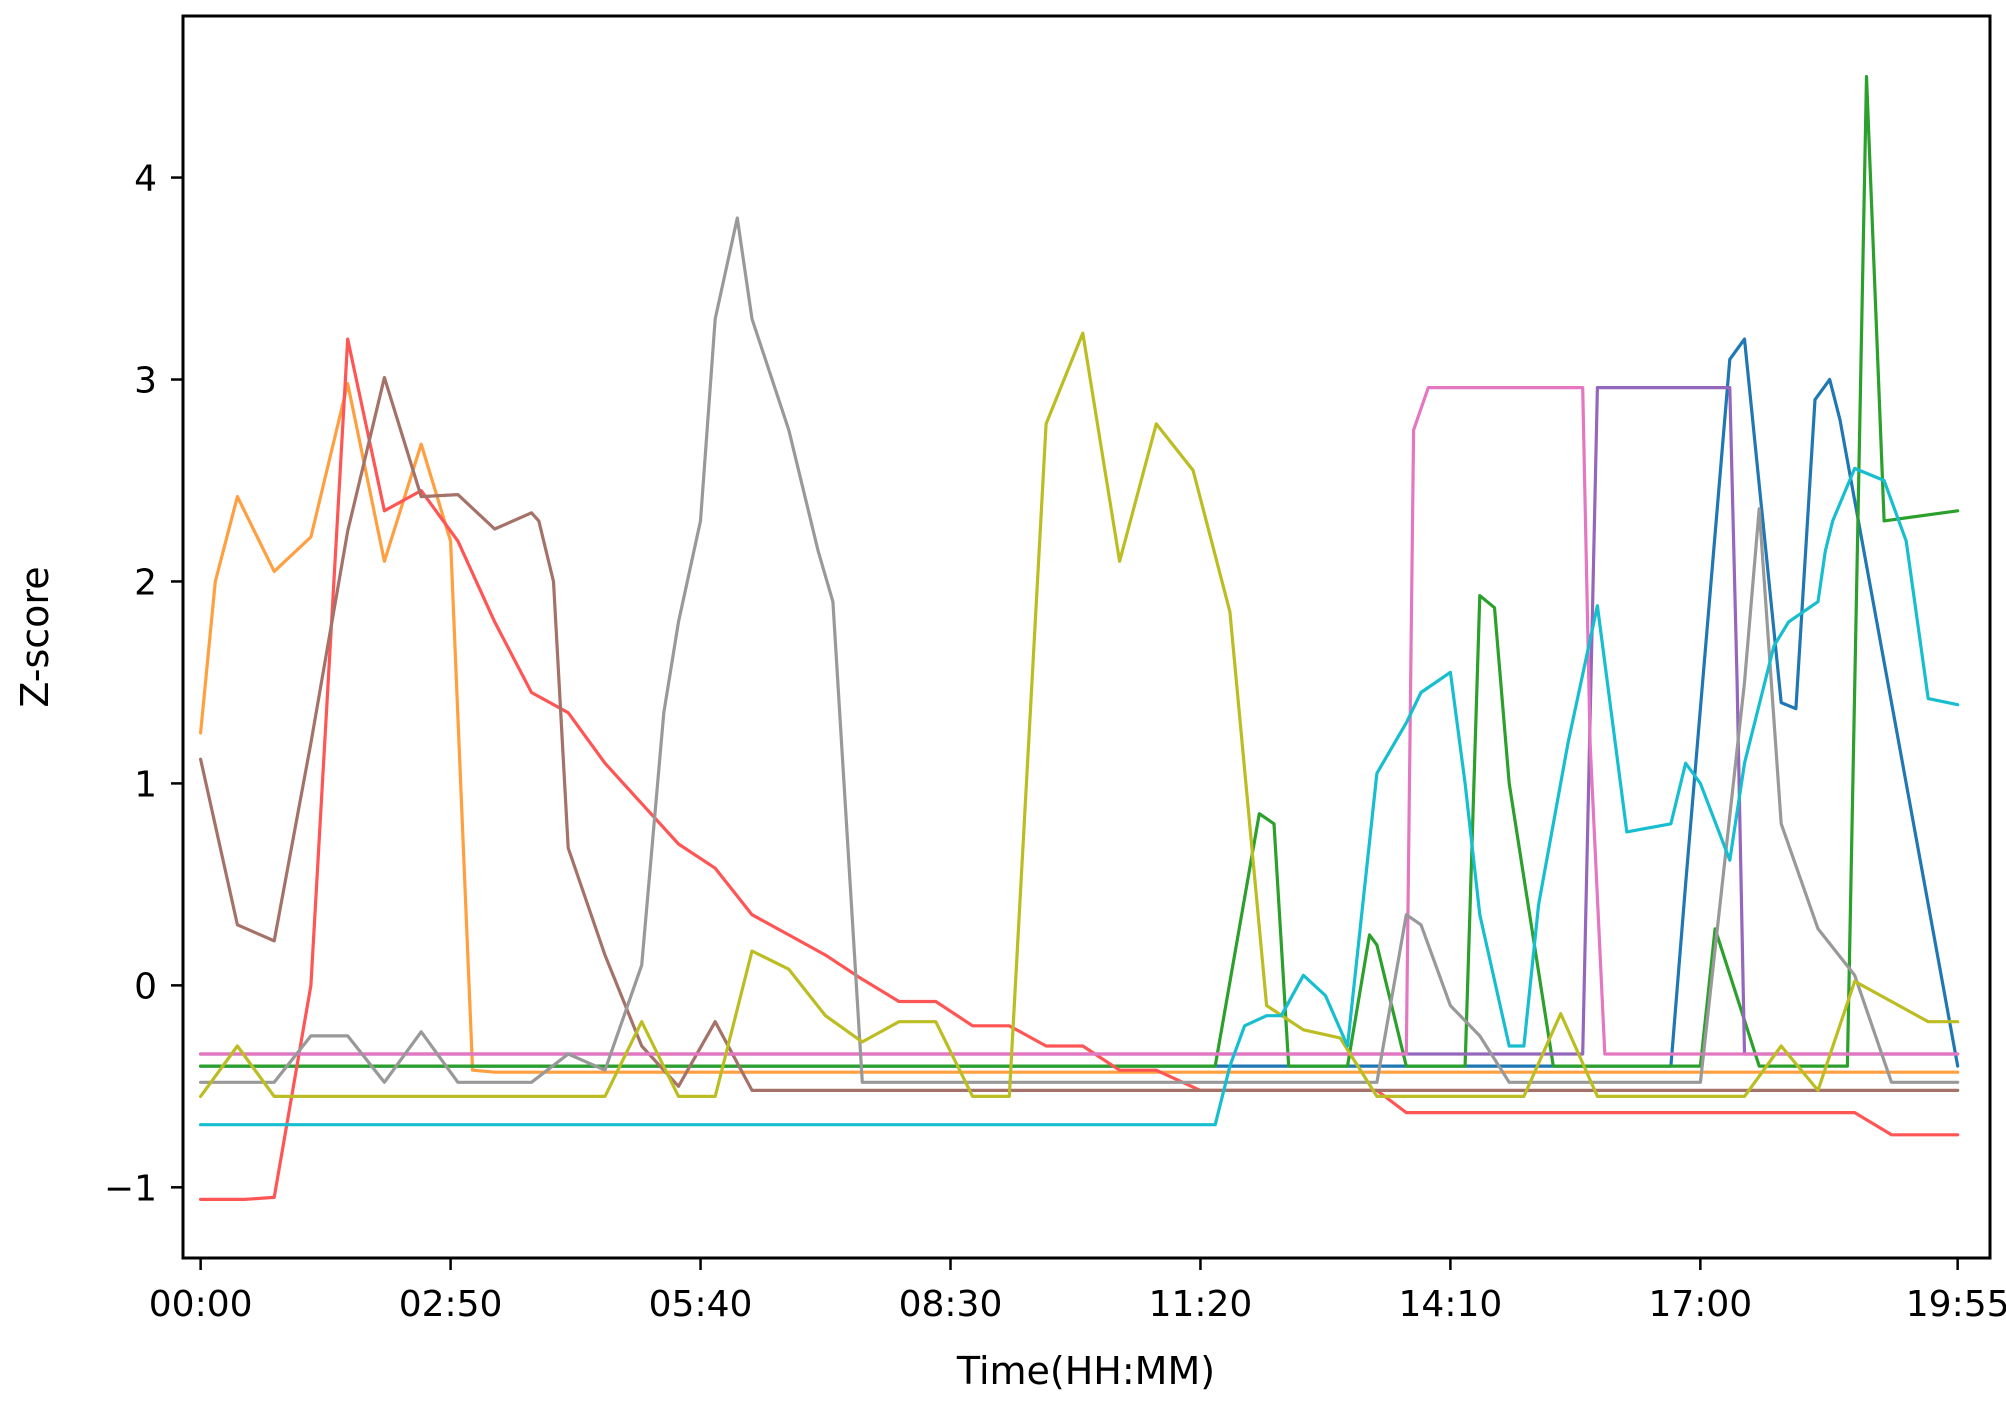  What do you see at coordinates (143, 684) in the screenshot?
I see `y-axis-ticks: −1 0 1 2 3 4` at bounding box center [143, 684].